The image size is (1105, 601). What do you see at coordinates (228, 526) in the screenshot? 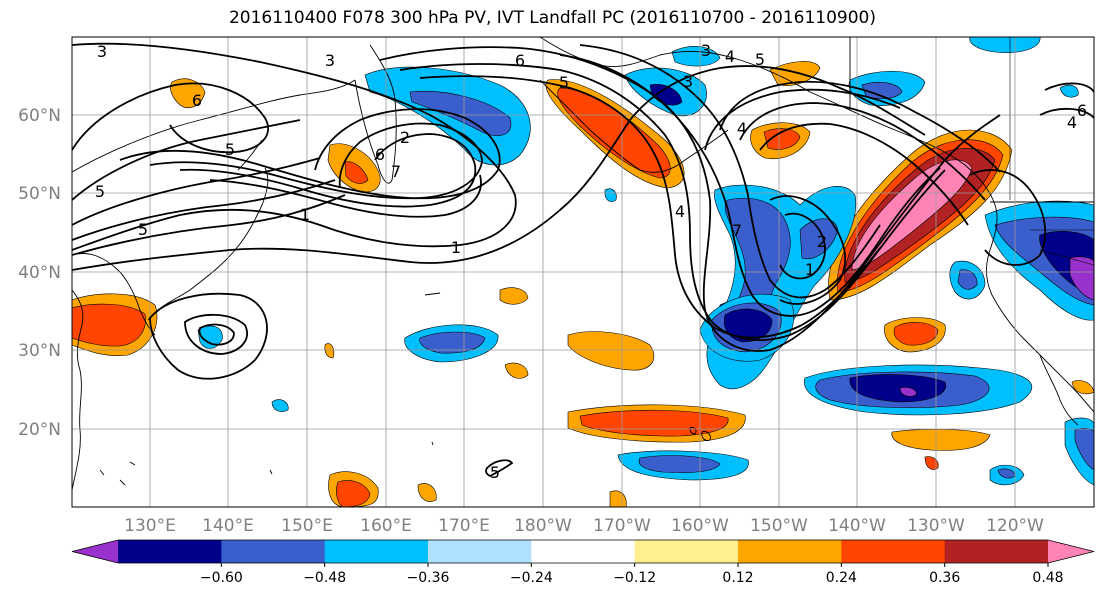
I see `lon-label: 140°E` at bounding box center [228, 526].